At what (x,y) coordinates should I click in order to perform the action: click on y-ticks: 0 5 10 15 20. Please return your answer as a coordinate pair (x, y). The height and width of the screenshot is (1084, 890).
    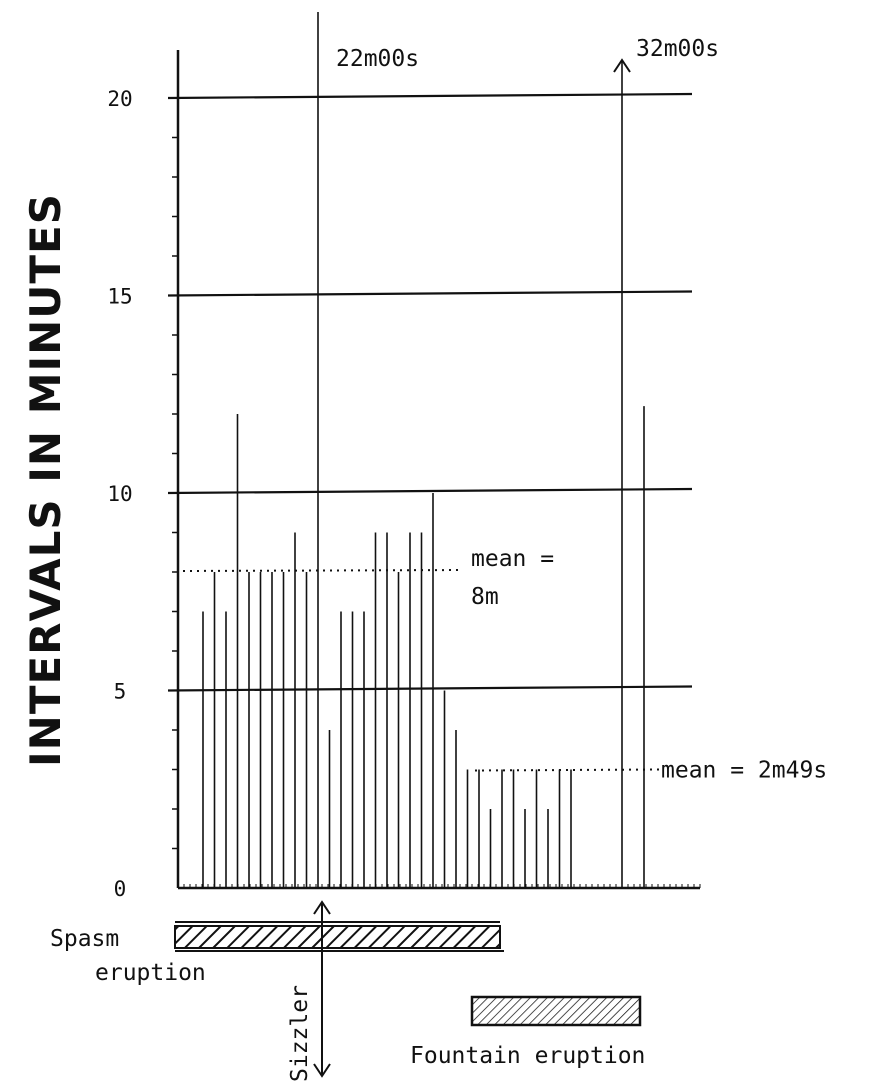
    Looking at the image, I should click on (142, 494).